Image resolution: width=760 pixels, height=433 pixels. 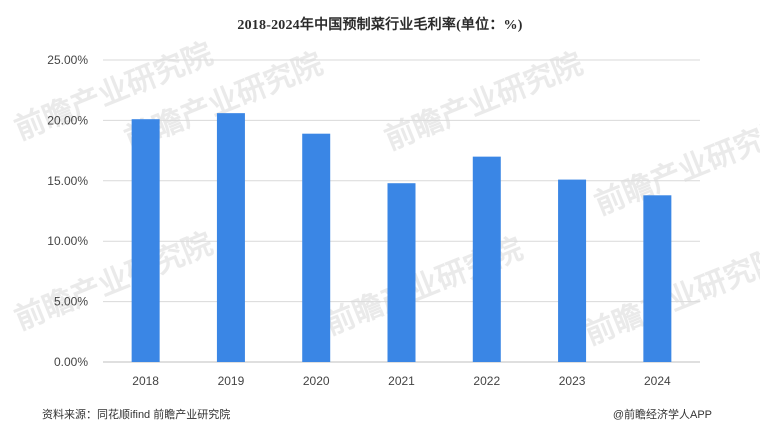 What do you see at coordinates (231, 381) in the screenshot?
I see `x-tick-label: 2019` at bounding box center [231, 381].